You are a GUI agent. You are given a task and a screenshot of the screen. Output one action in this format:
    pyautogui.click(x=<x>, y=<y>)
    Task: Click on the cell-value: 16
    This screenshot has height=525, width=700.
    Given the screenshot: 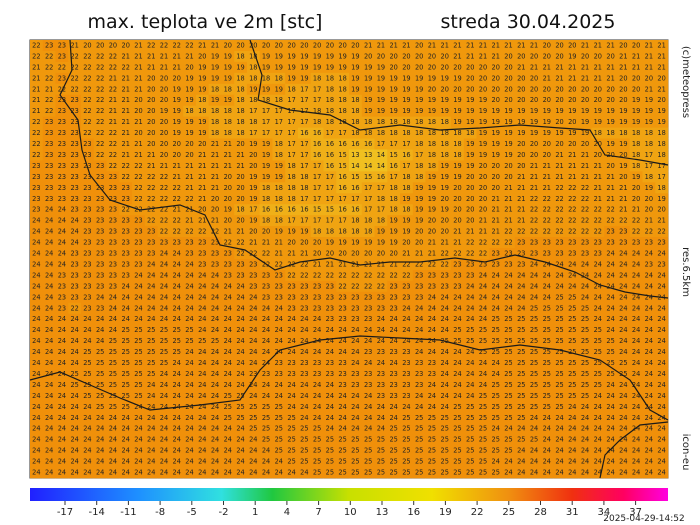 What is the action you would take?
    pyautogui.click(x=330, y=155)
    